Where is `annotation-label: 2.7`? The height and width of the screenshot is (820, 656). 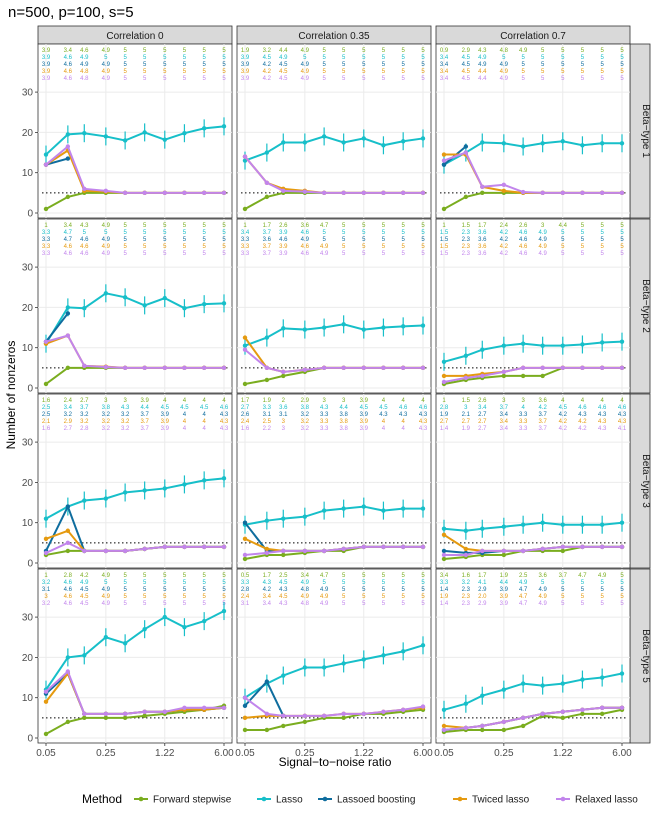
annotation-label: 2.7 is located at coordinates (444, 422).